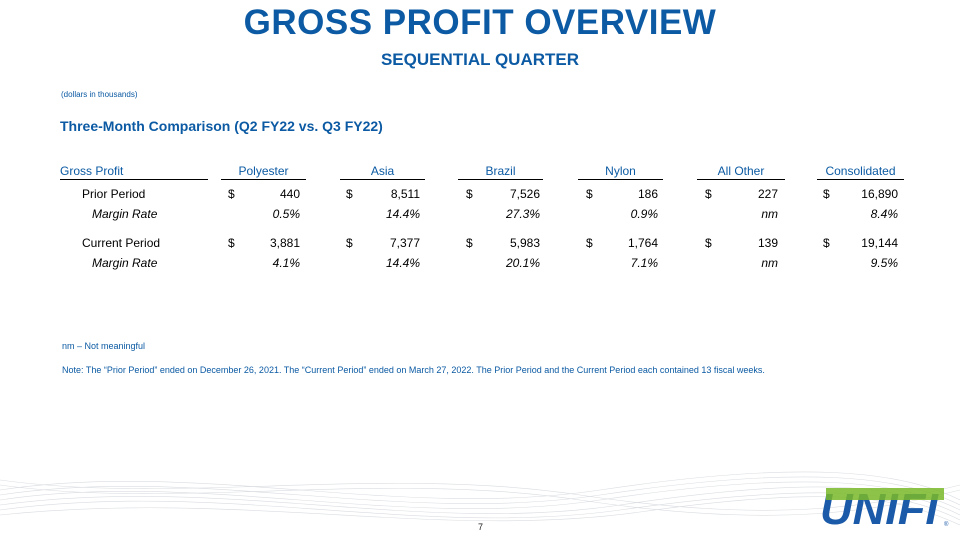  Describe the element at coordinates (879, 194) in the screenshot. I see `table-cell: 16,890` at that location.